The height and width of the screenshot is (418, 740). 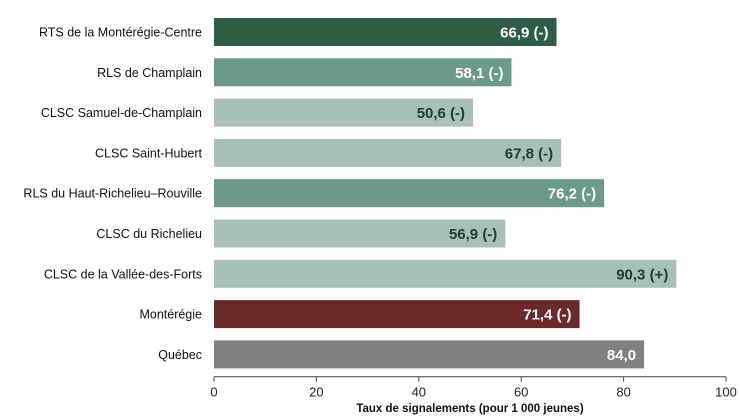 What do you see at coordinates (149, 153) in the screenshot?
I see `category-label: CLSC Saint-Hubert` at bounding box center [149, 153].